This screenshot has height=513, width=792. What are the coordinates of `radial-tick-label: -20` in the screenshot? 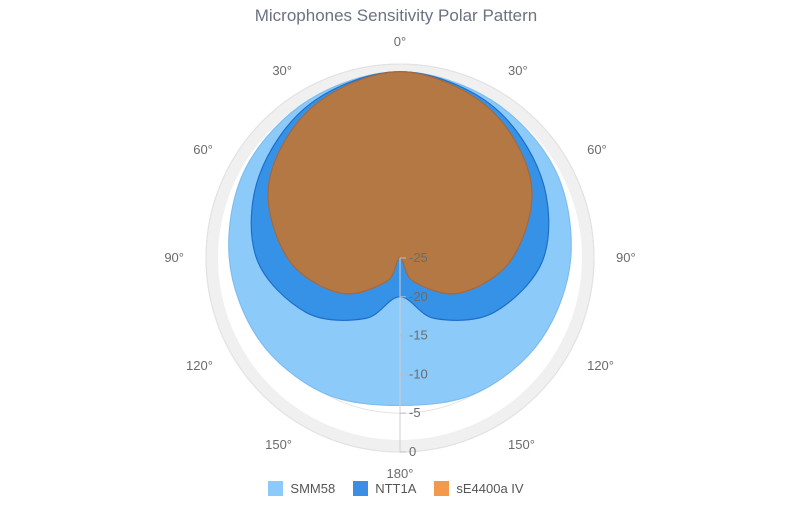 It's located at (418, 296).